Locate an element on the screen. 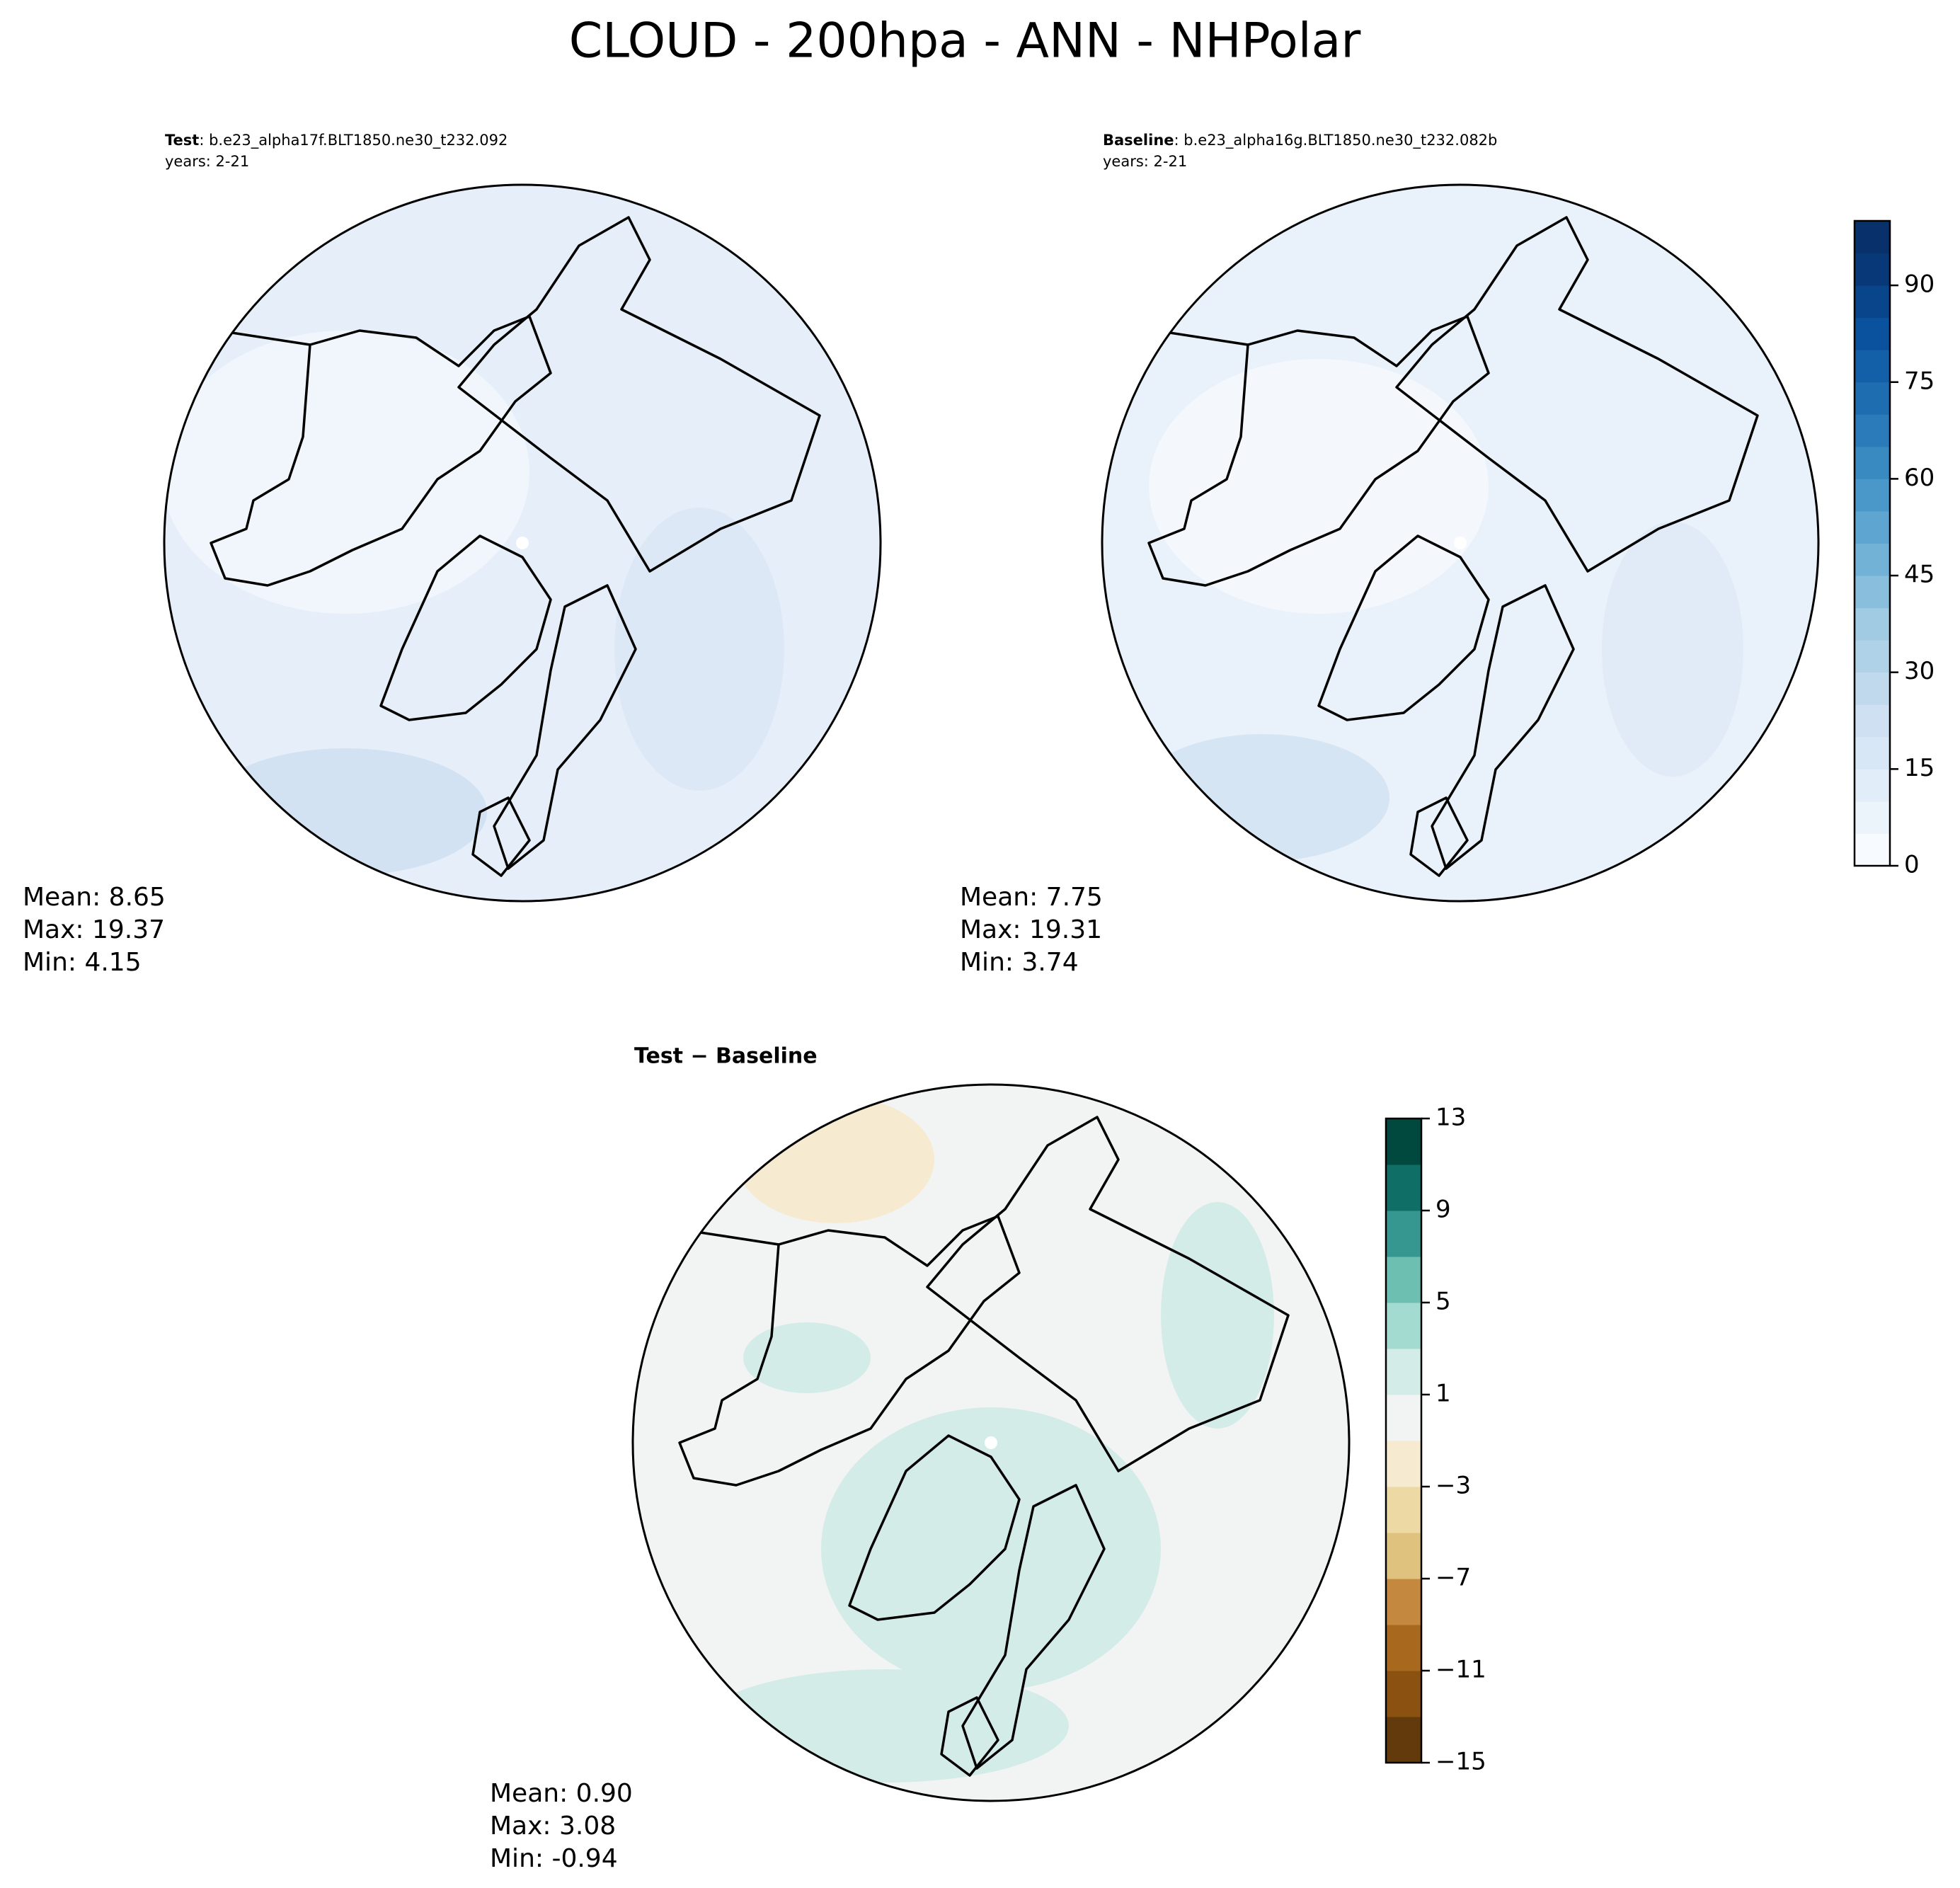  colorbar-tick-label: 0 is located at coordinates (1912, 865).